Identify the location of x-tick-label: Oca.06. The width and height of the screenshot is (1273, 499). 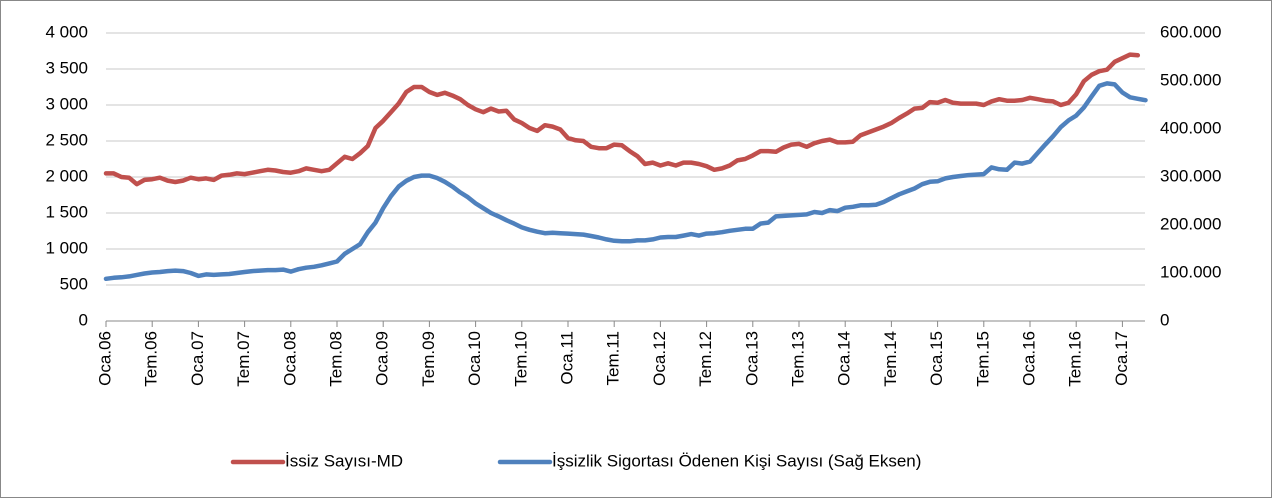
(104, 358).